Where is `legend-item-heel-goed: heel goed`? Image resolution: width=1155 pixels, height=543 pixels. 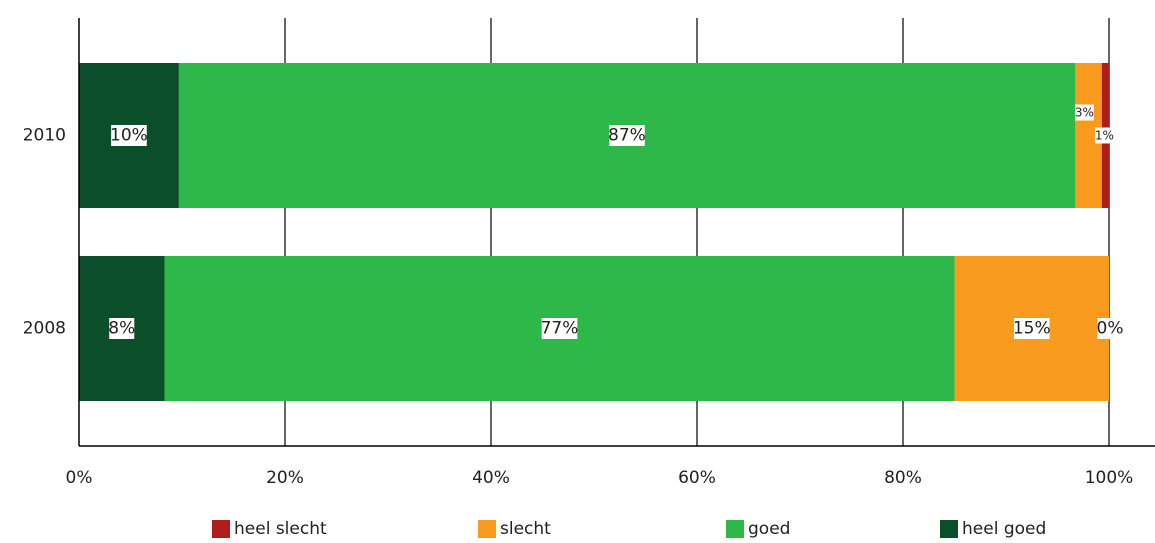
legend-item-heel-goed: heel goed is located at coordinates (993, 529).